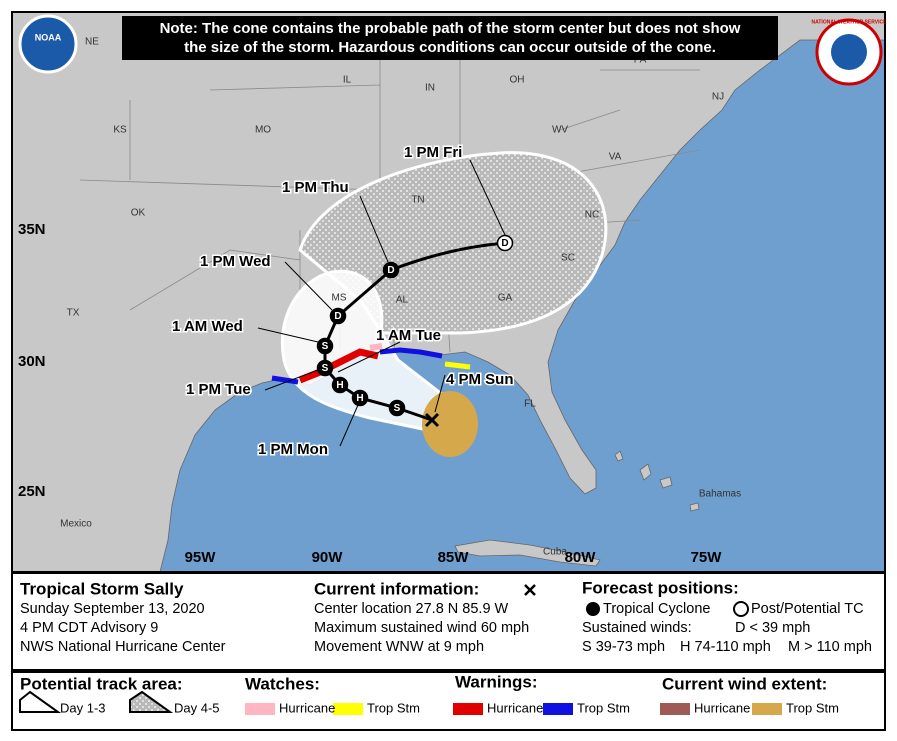 This screenshot has height=741, width=897. Describe the element at coordinates (376, 347) in the screenshot. I see `watch-hurricane` at that location.